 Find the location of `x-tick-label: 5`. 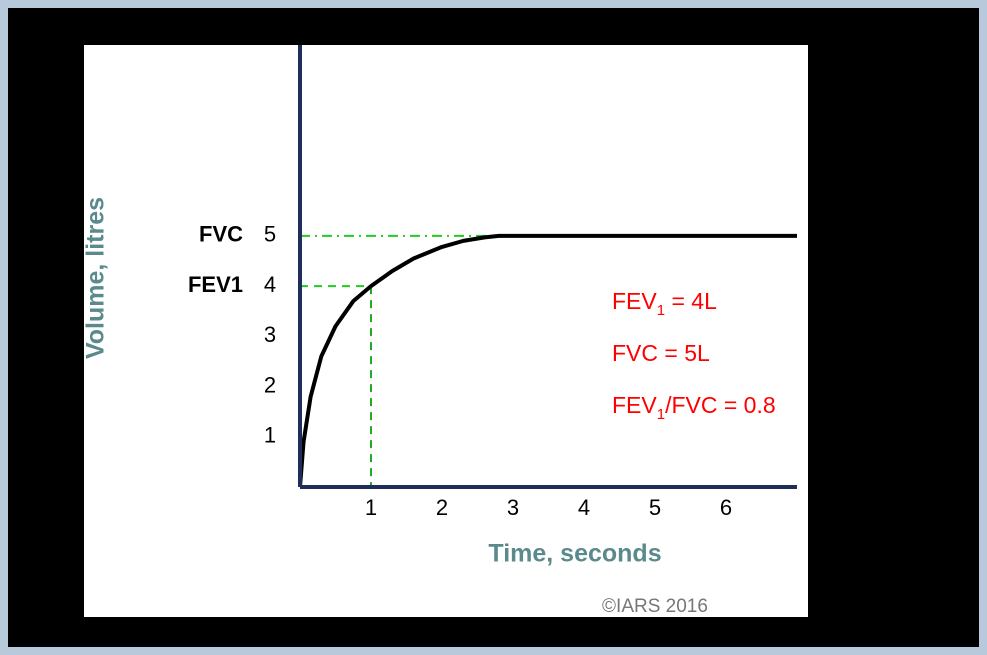

x-tick-label: 5 is located at coordinates (655, 507).